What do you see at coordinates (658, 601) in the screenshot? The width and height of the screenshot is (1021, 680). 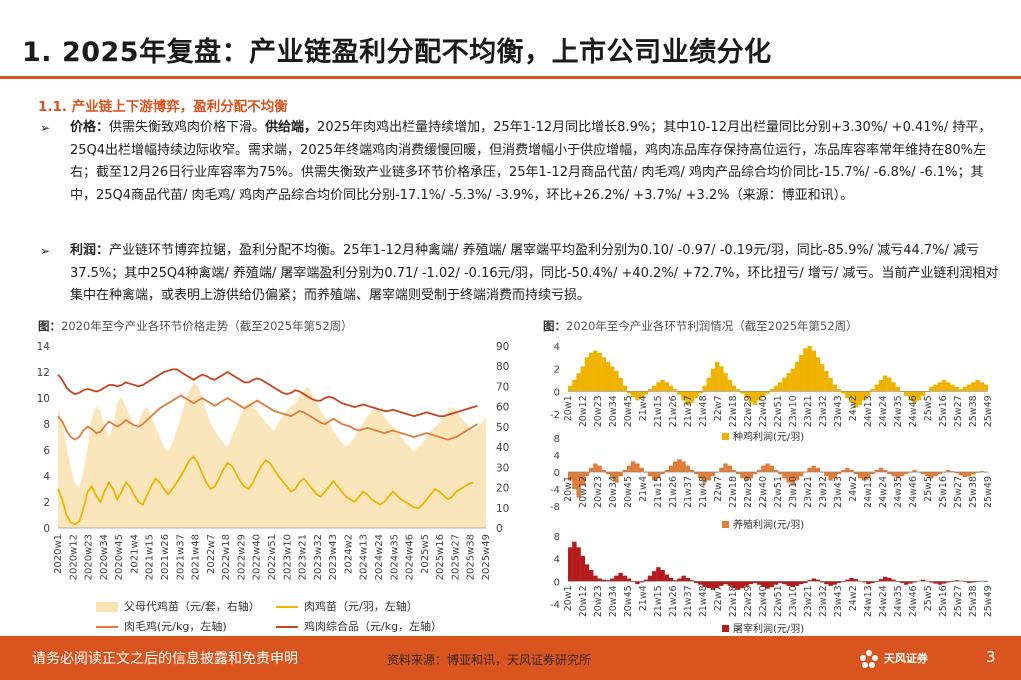 I see `x-axis-tick-label: 21w15` at bounding box center [658, 601].